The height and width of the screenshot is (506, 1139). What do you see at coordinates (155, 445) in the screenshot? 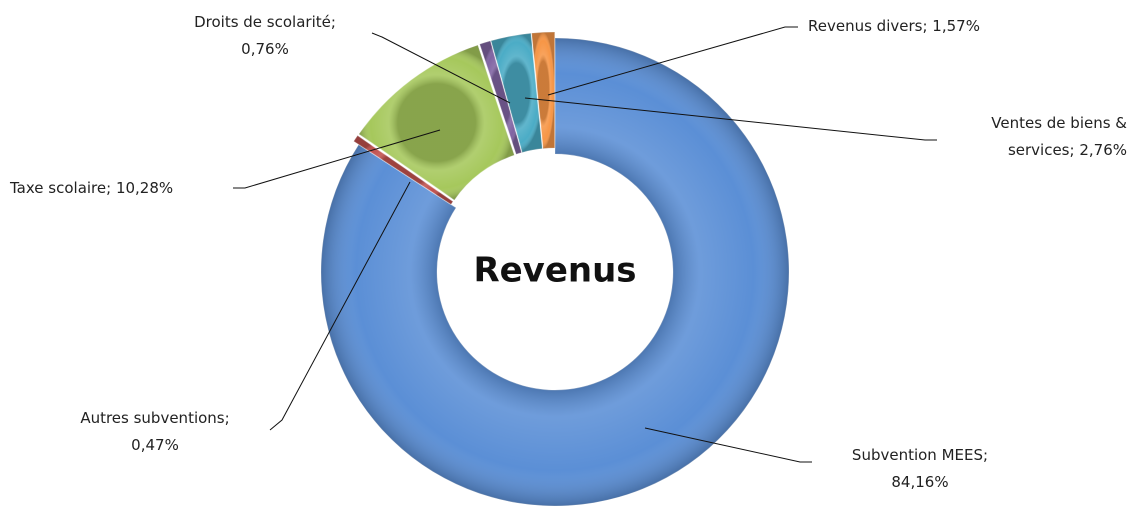
I see `value-label: 0,47%` at bounding box center [155, 445].